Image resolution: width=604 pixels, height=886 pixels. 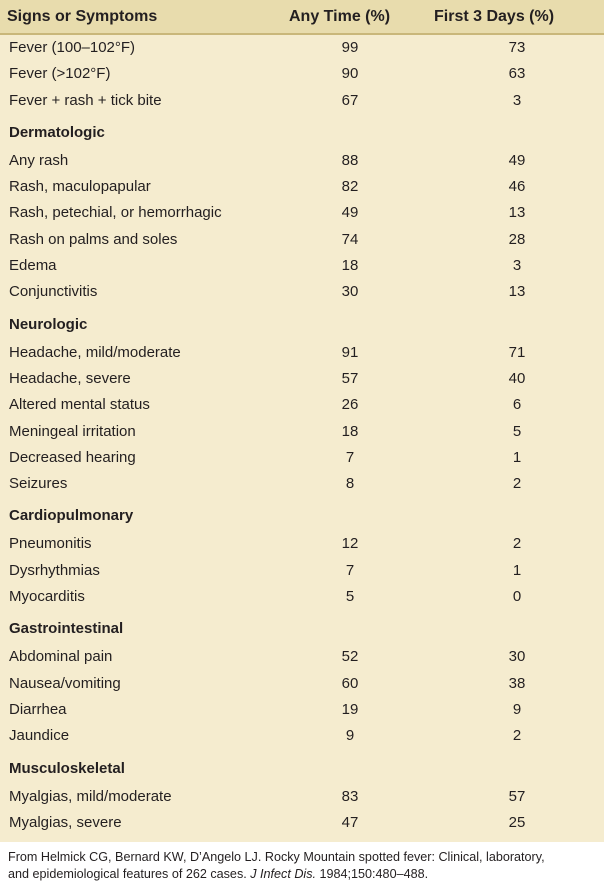 I want to click on first-3-days-cell: 6, so click(x=517, y=405).